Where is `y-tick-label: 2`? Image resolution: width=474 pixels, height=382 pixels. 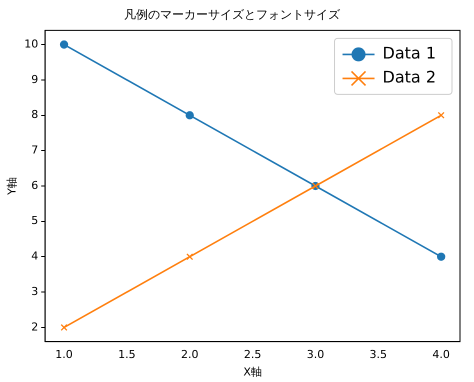
y-tick-label: 2 is located at coordinates (34, 327).